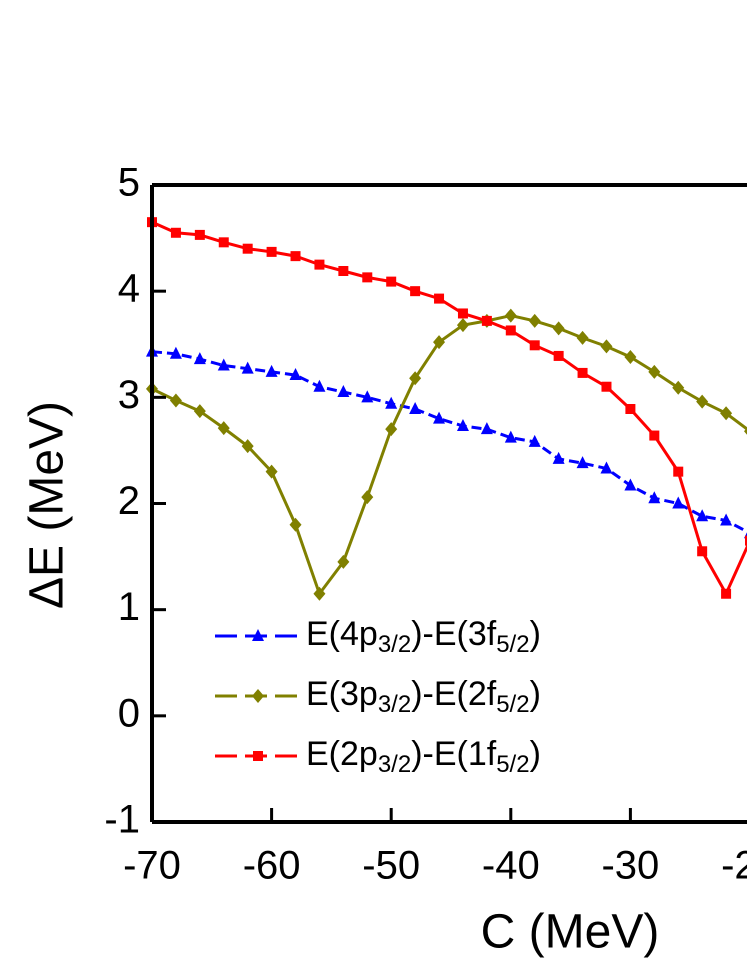  What do you see at coordinates (423, 756) in the screenshot?
I see `legend-label: E(2p3/2)-E(1f5/2)` at bounding box center [423, 756].